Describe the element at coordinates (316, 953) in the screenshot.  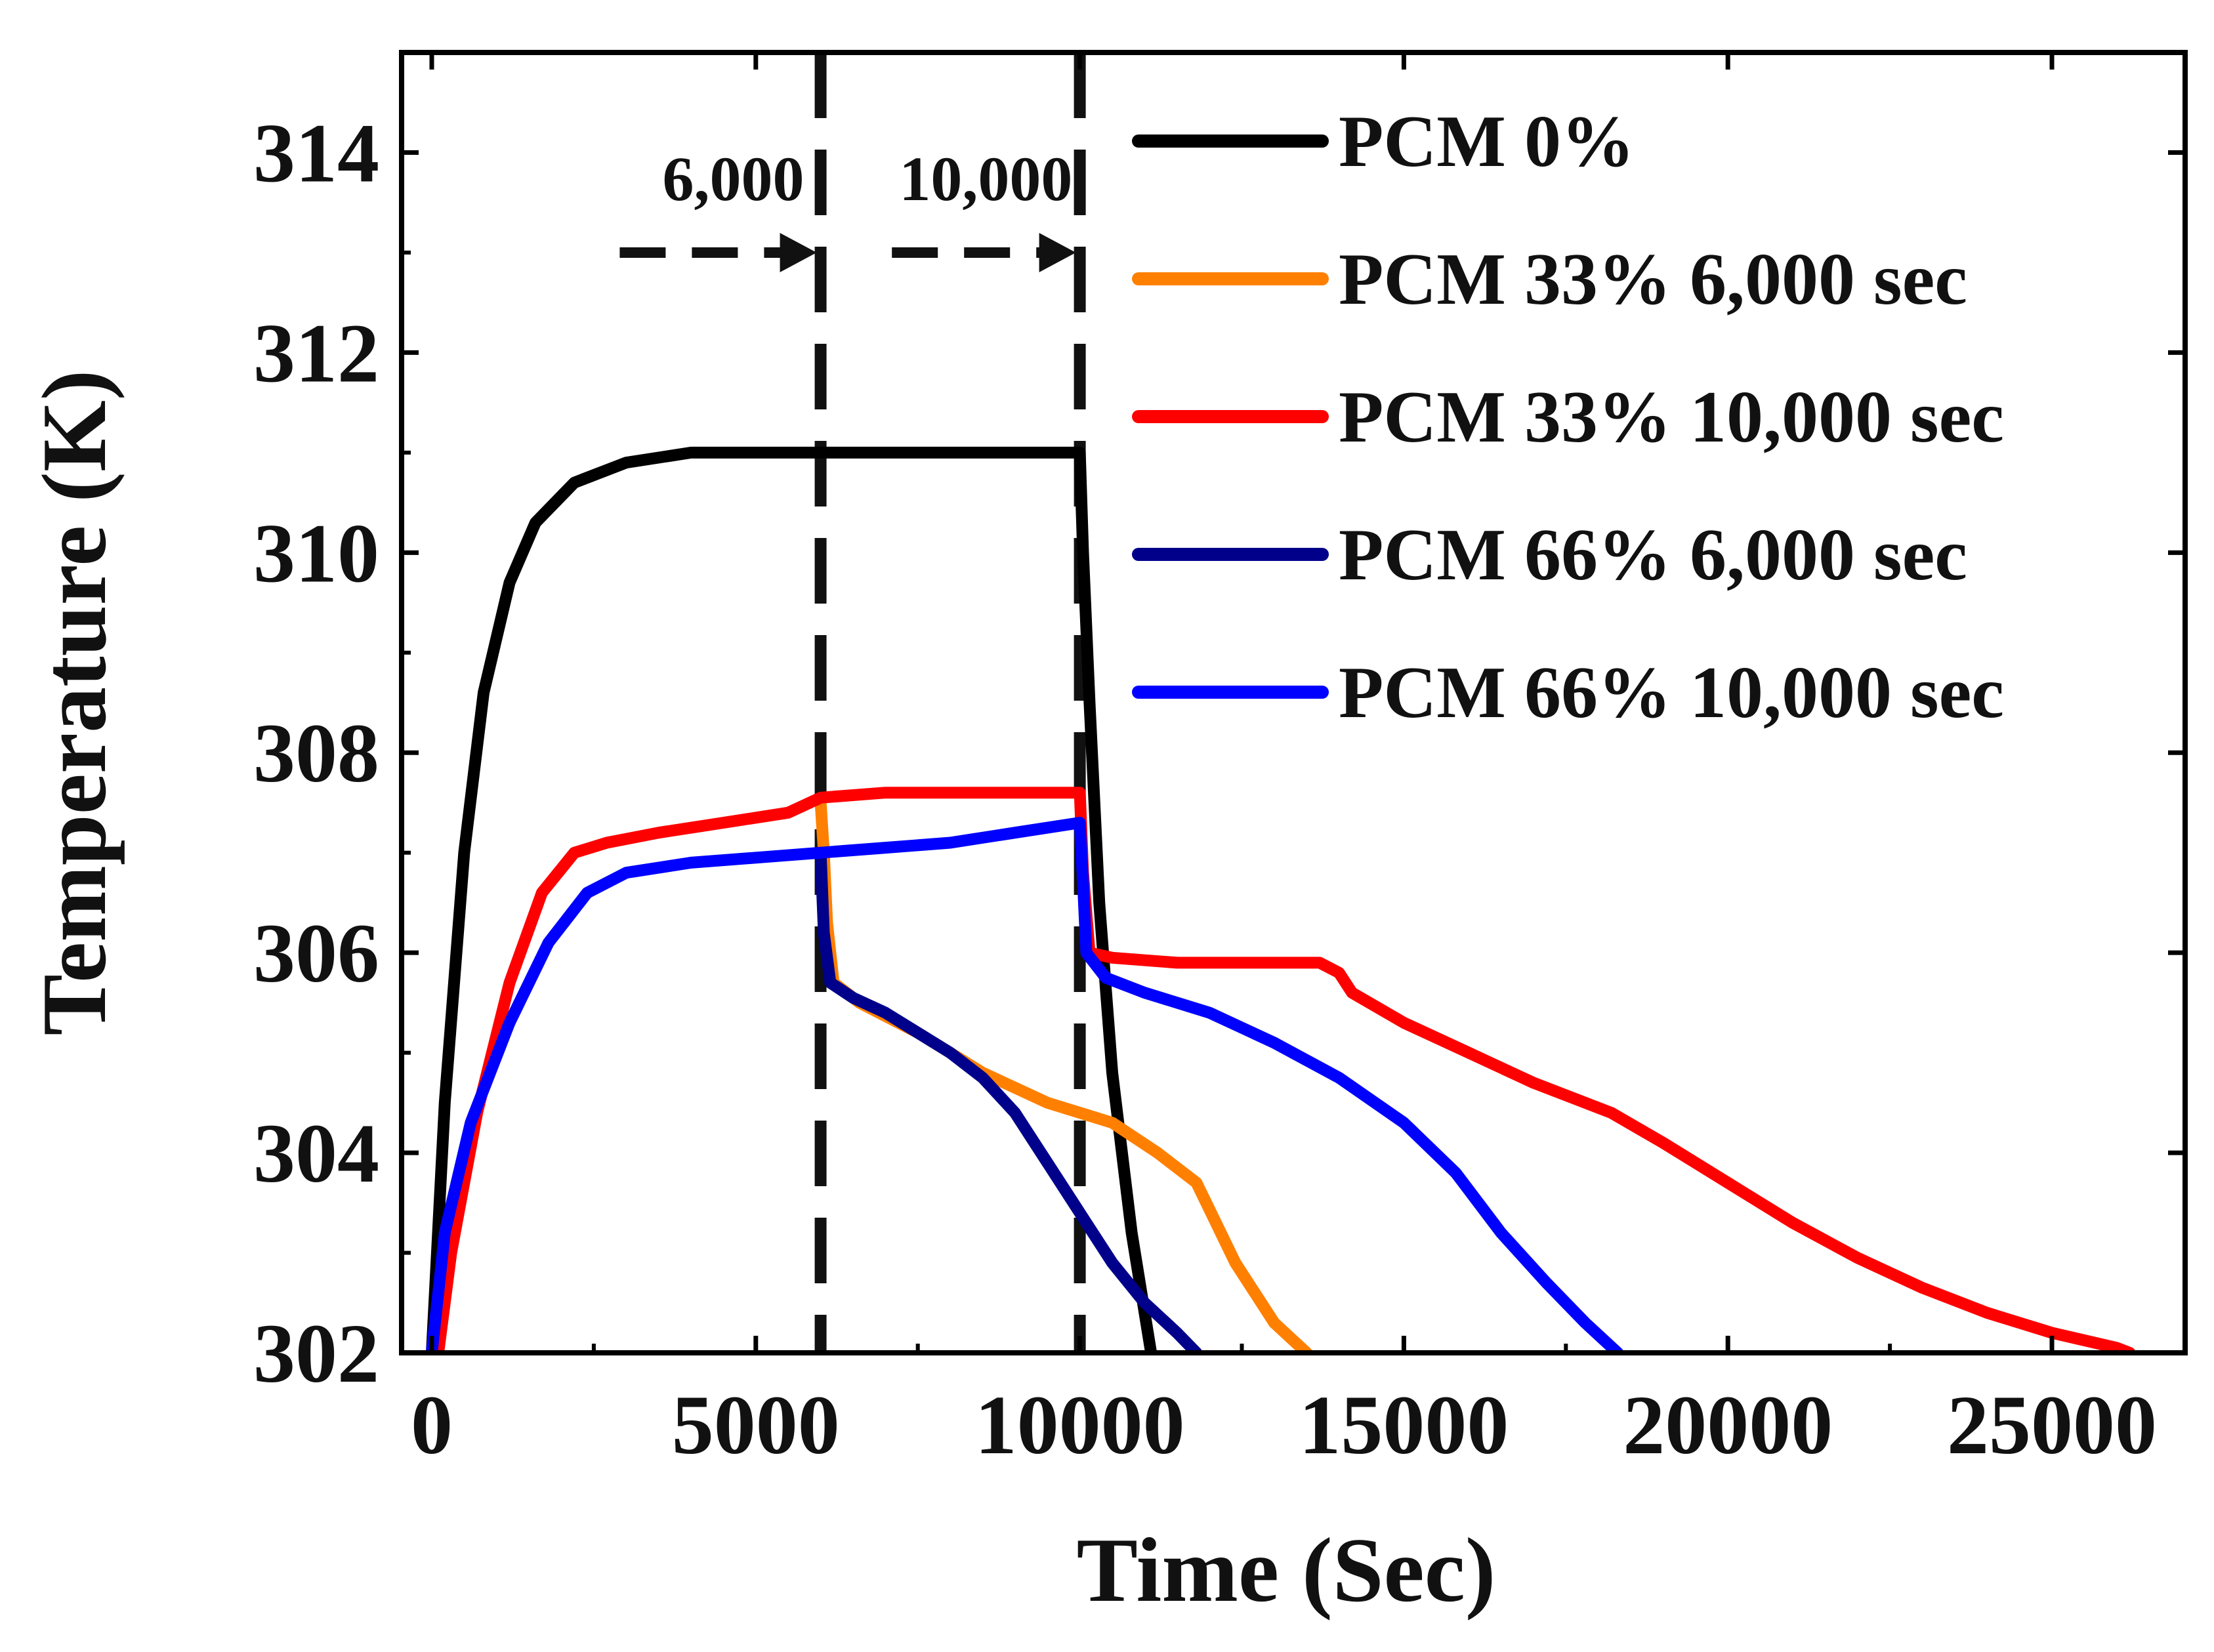
I see `y-tick-label: 306` at that location.